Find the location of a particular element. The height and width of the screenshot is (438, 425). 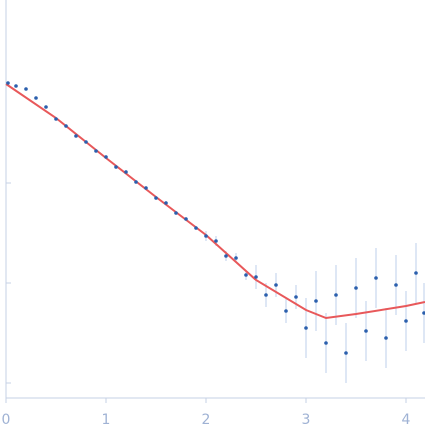

x-tick-label: 4 is located at coordinates (406, 420).